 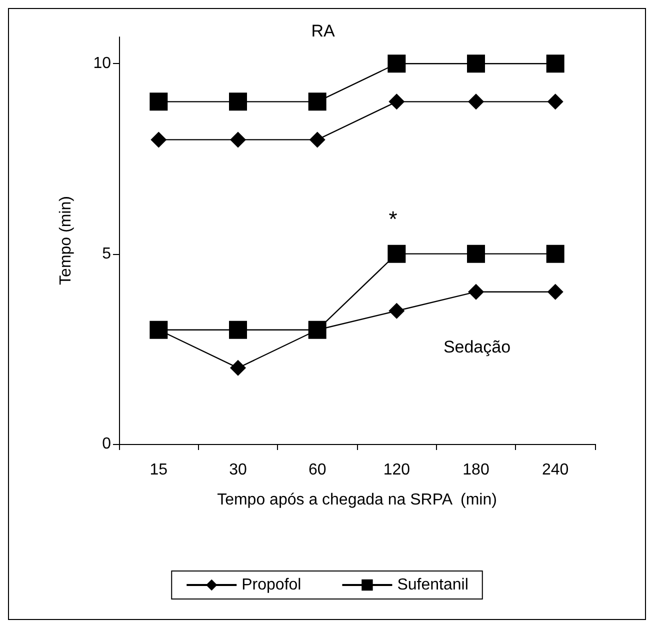 I want to click on x-tick-label: 180, so click(x=476, y=470).